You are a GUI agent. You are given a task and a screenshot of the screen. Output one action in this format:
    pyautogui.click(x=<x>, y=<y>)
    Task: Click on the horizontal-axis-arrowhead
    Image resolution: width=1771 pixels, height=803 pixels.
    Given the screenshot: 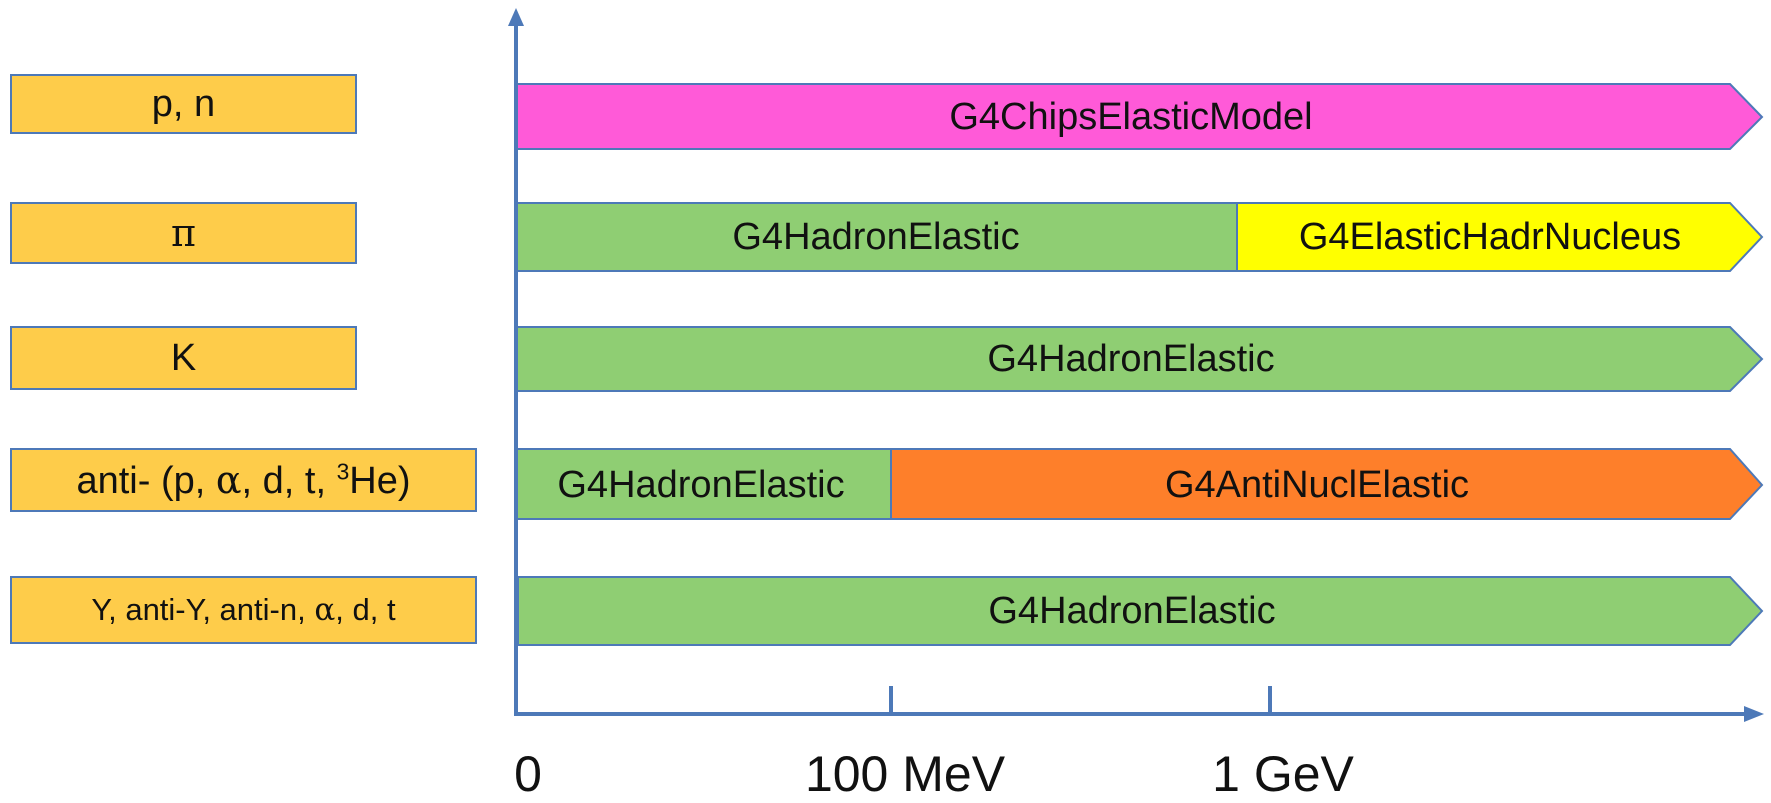 What is the action you would take?
    pyautogui.click(x=1754, y=714)
    